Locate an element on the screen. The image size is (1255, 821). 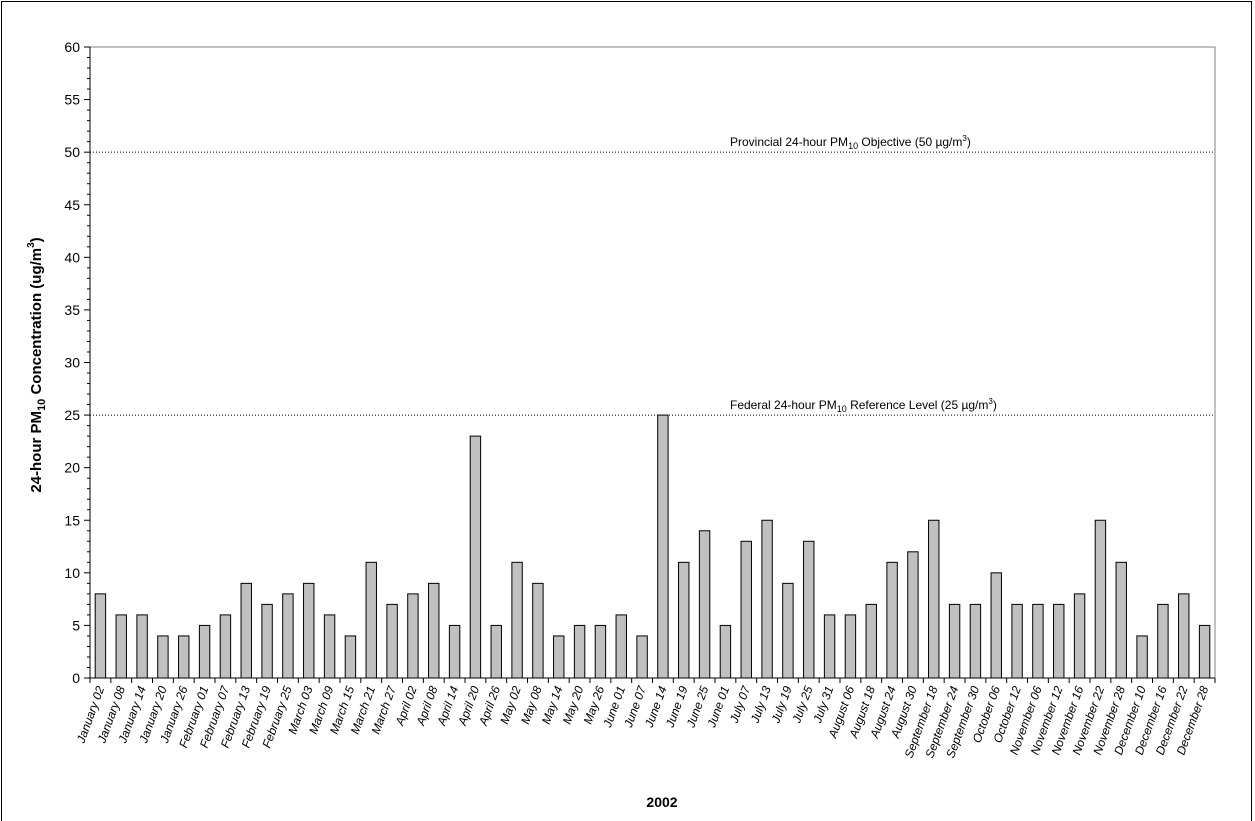
y-axis: 0 5 10 15 20 25 30 35 40 45 50 55 60 is located at coordinates (77, 362).